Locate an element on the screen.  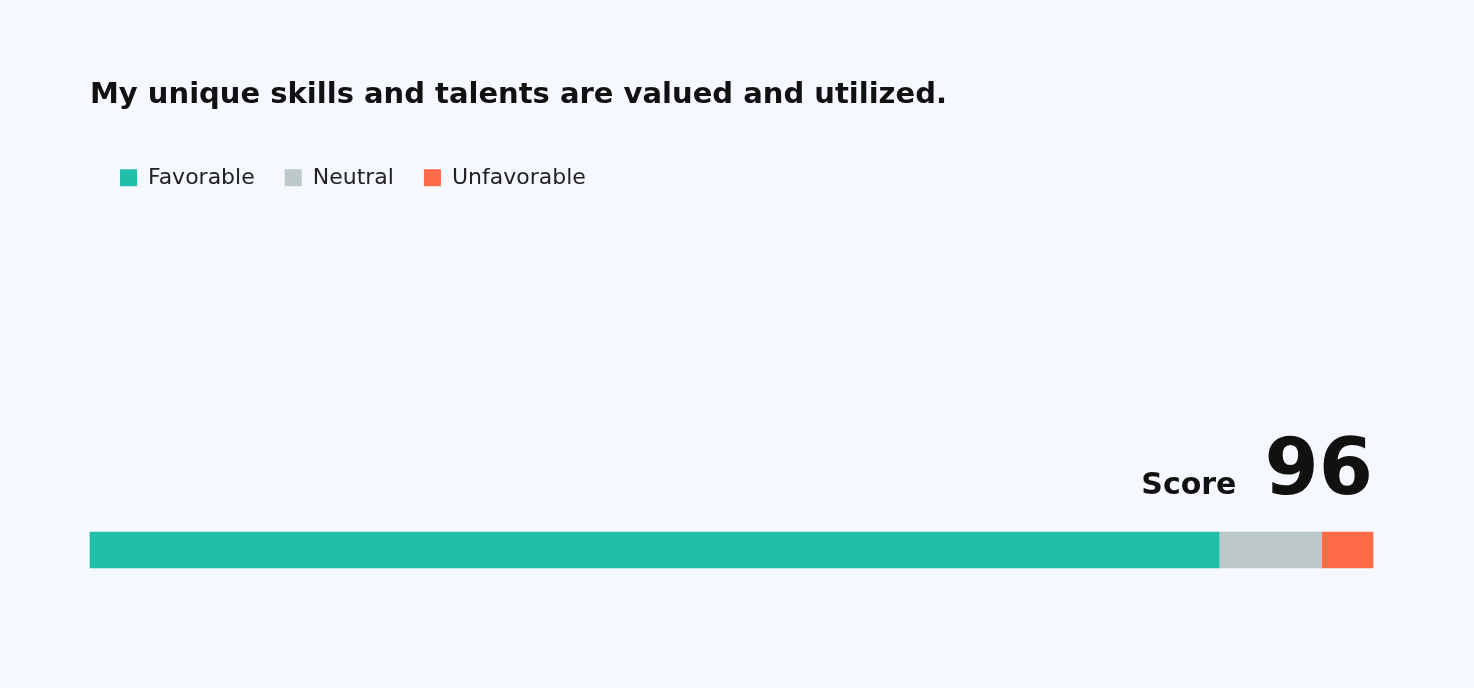
legend-label: Neutral is located at coordinates (353, 176).